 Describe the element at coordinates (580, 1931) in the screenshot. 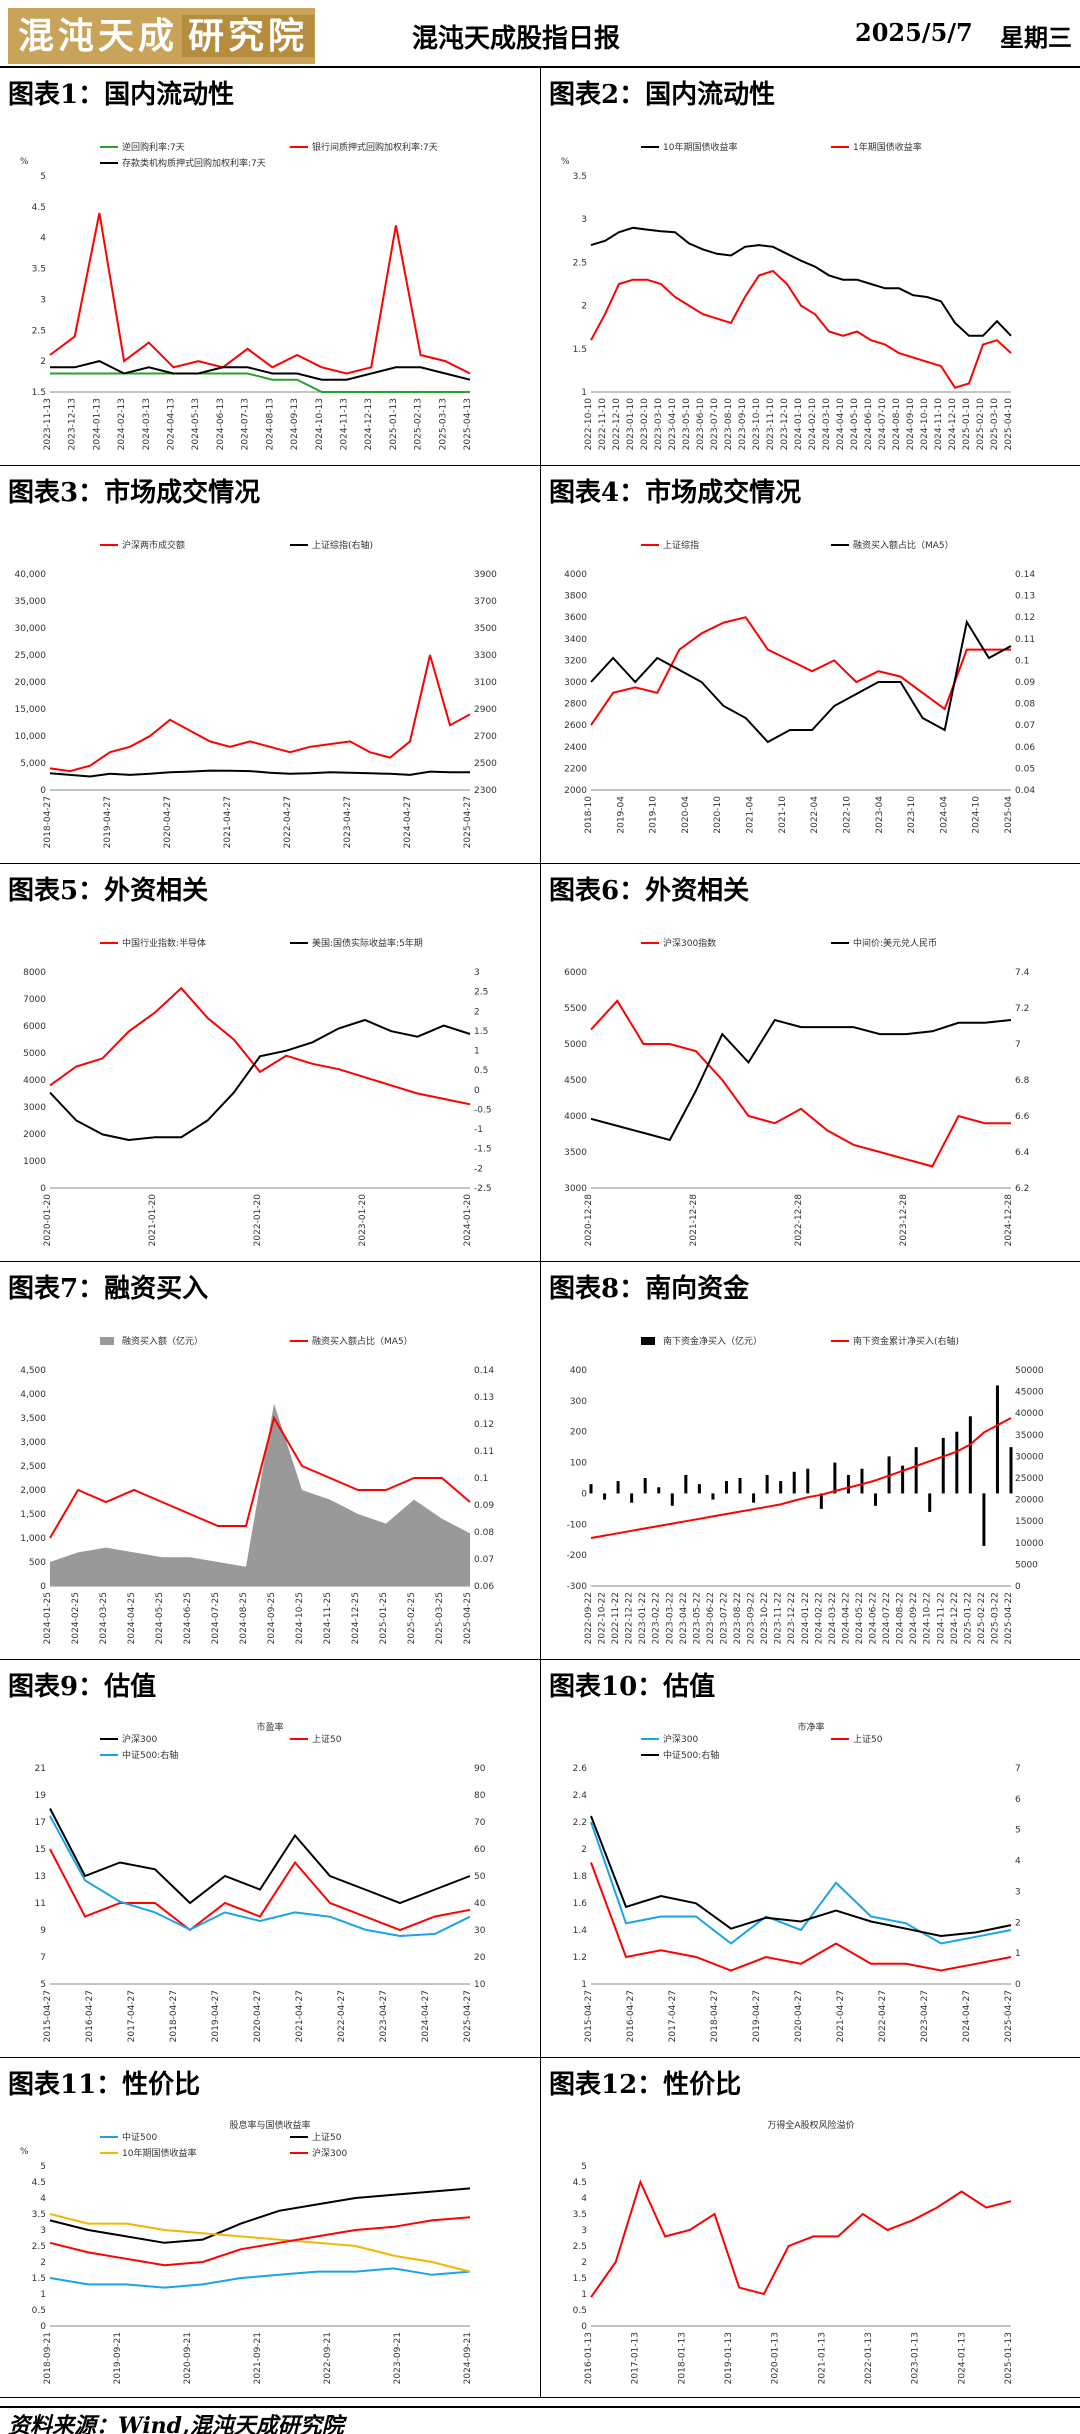

I see `y-tick-label: 1.4` at that location.